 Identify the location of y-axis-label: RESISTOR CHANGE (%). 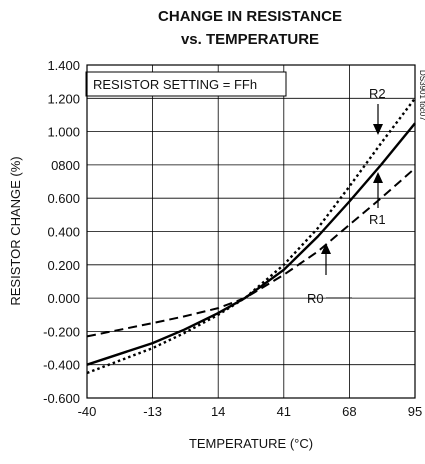
(15, 230).